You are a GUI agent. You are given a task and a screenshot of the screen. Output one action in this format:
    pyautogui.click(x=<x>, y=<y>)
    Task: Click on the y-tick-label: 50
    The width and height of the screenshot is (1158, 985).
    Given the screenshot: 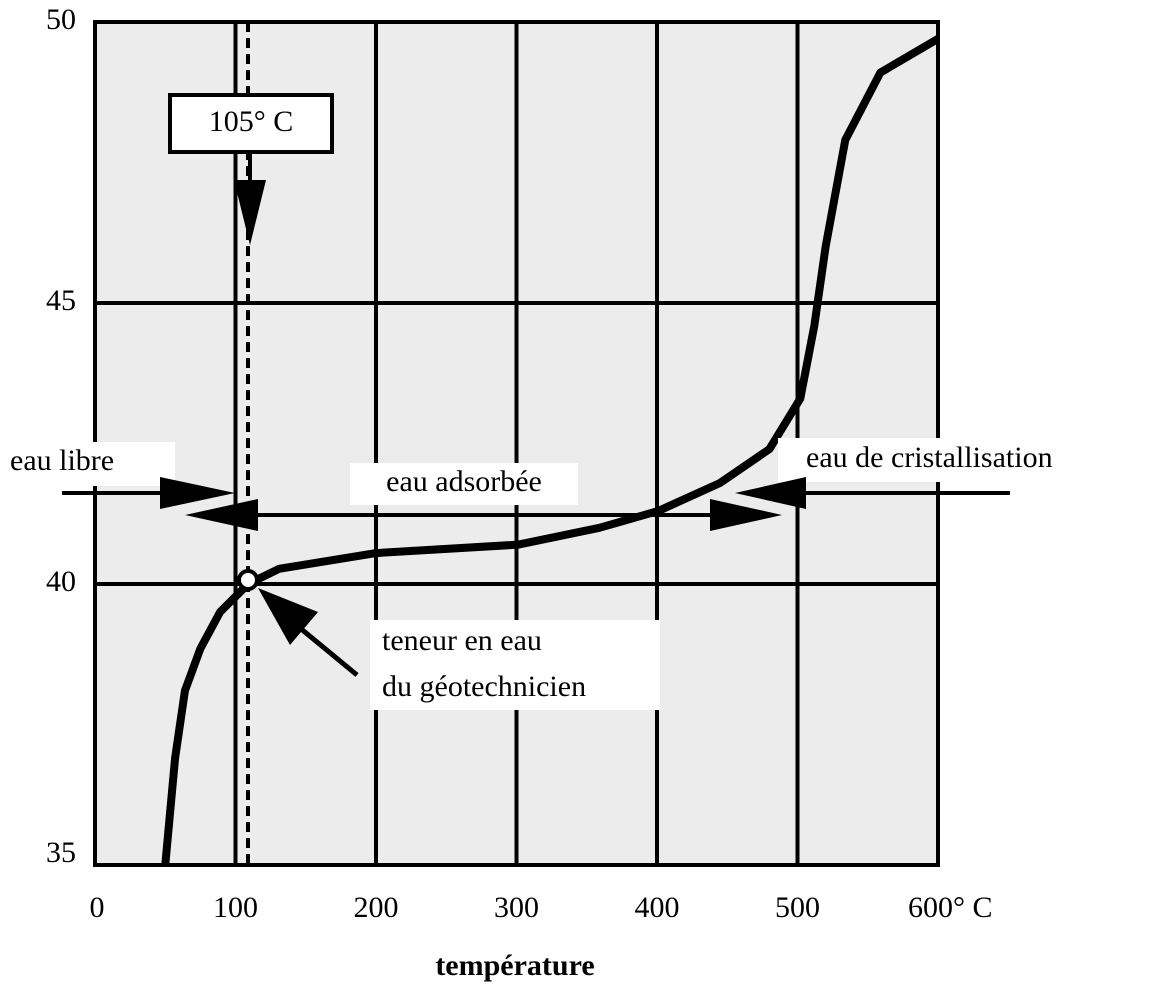 What is the action you would take?
    pyautogui.click(x=61, y=19)
    